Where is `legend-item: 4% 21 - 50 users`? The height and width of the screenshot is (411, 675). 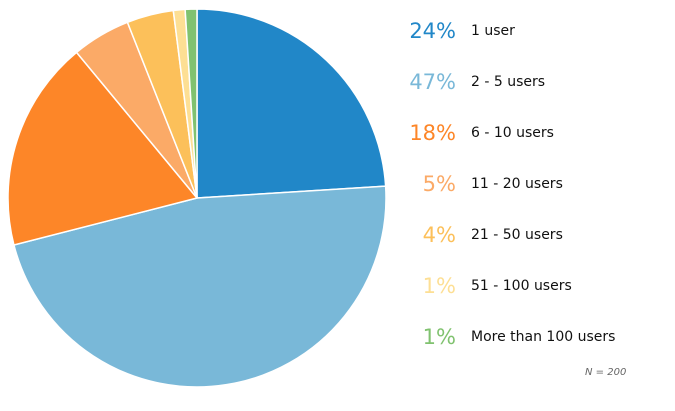
legend-item: 4% 21 - 50 users is located at coordinates (481, 235).